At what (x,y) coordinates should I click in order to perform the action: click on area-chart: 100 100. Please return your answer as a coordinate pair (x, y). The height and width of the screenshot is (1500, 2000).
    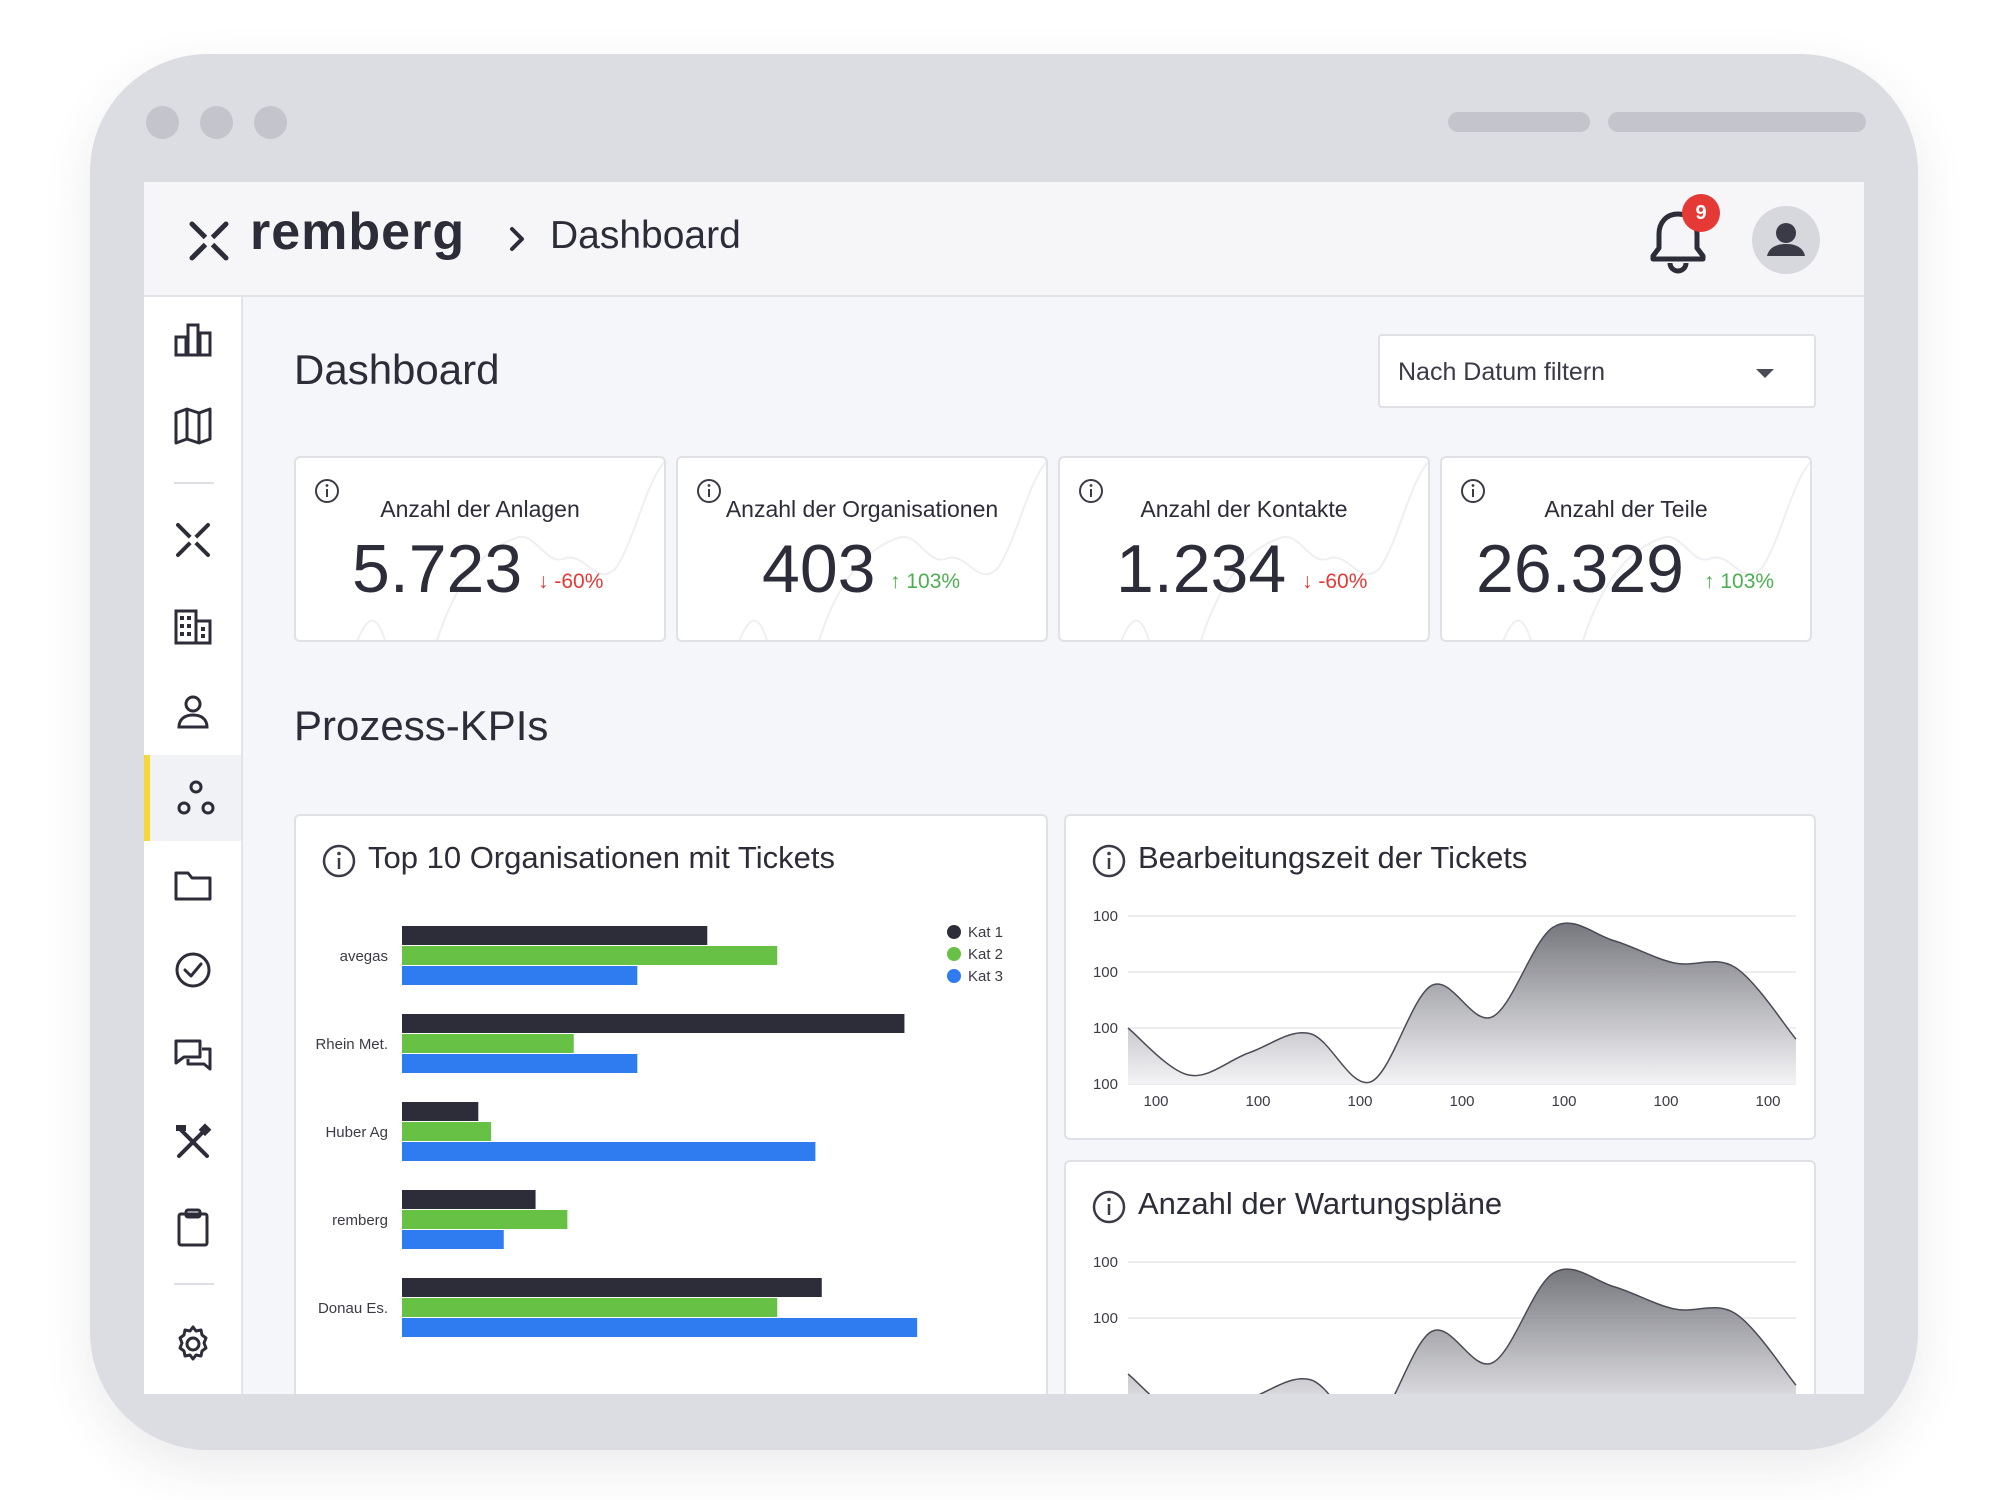
    Looking at the image, I should click on (1441, 1278).